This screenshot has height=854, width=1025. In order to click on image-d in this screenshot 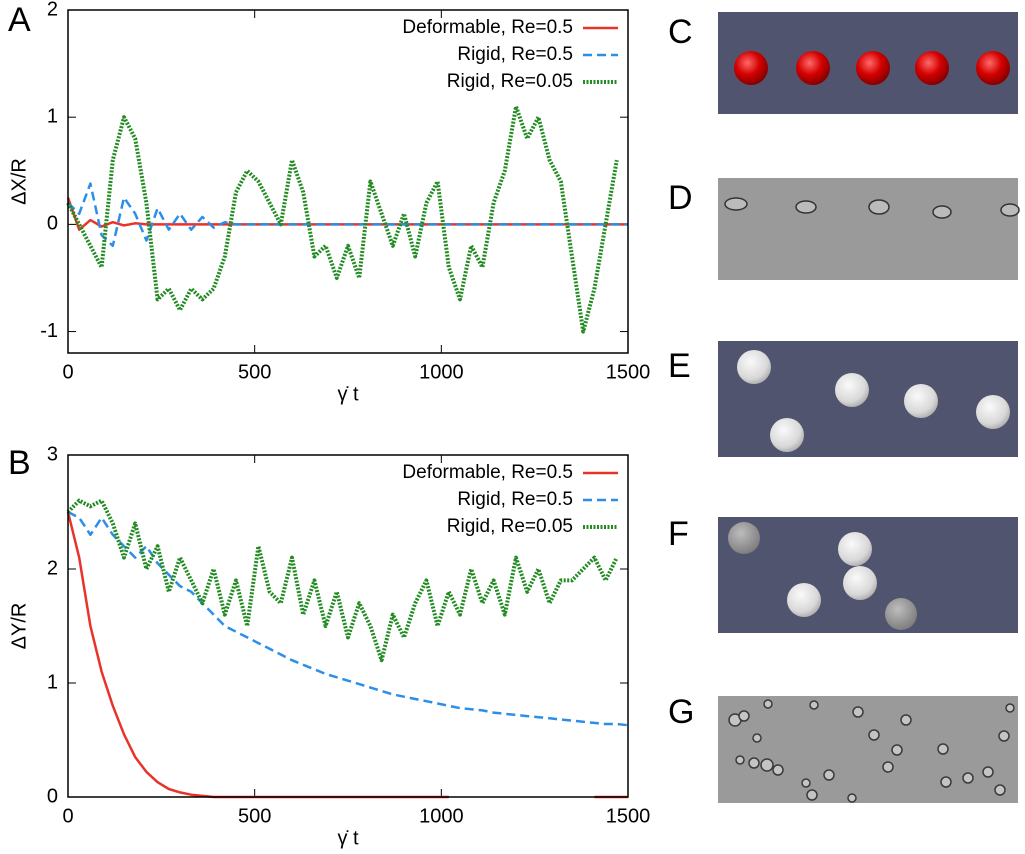, I will do `click(869, 229)`.